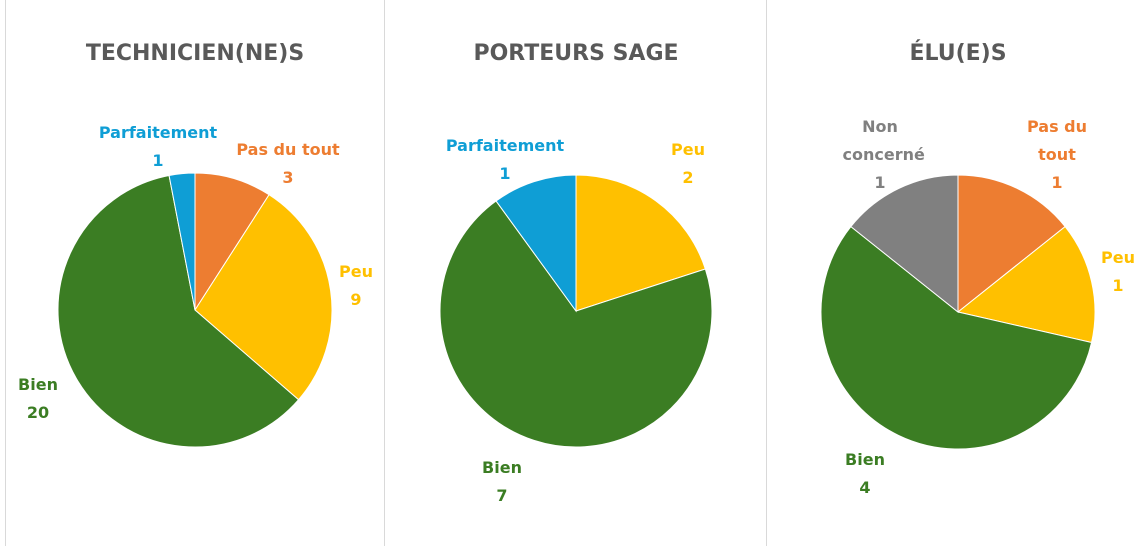 The image size is (1137, 546). I want to click on slice-value: 20, so click(38, 412).